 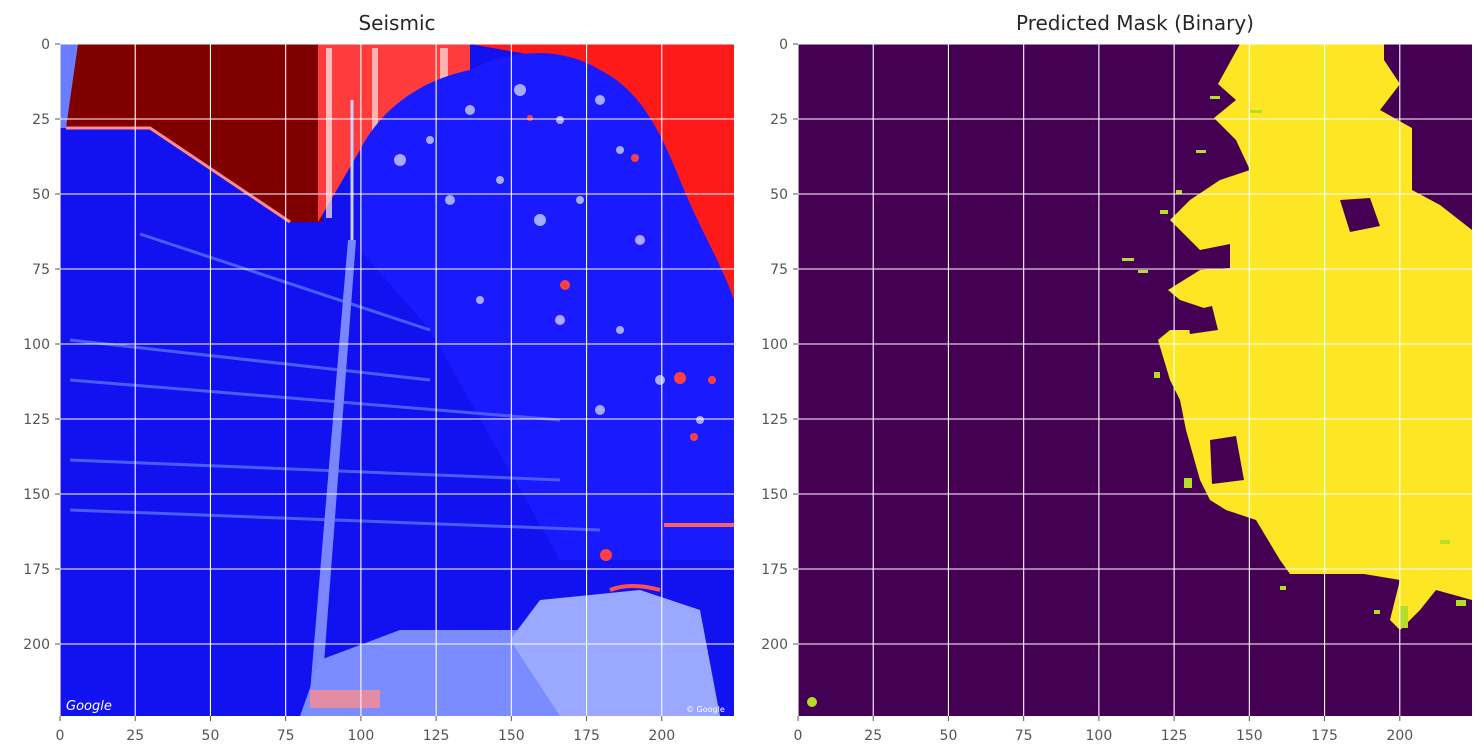 What do you see at coordinates (1174, 736) in the screenshot?
I see `mask-xtick-label: 125` at bounding box center [1174, 736].